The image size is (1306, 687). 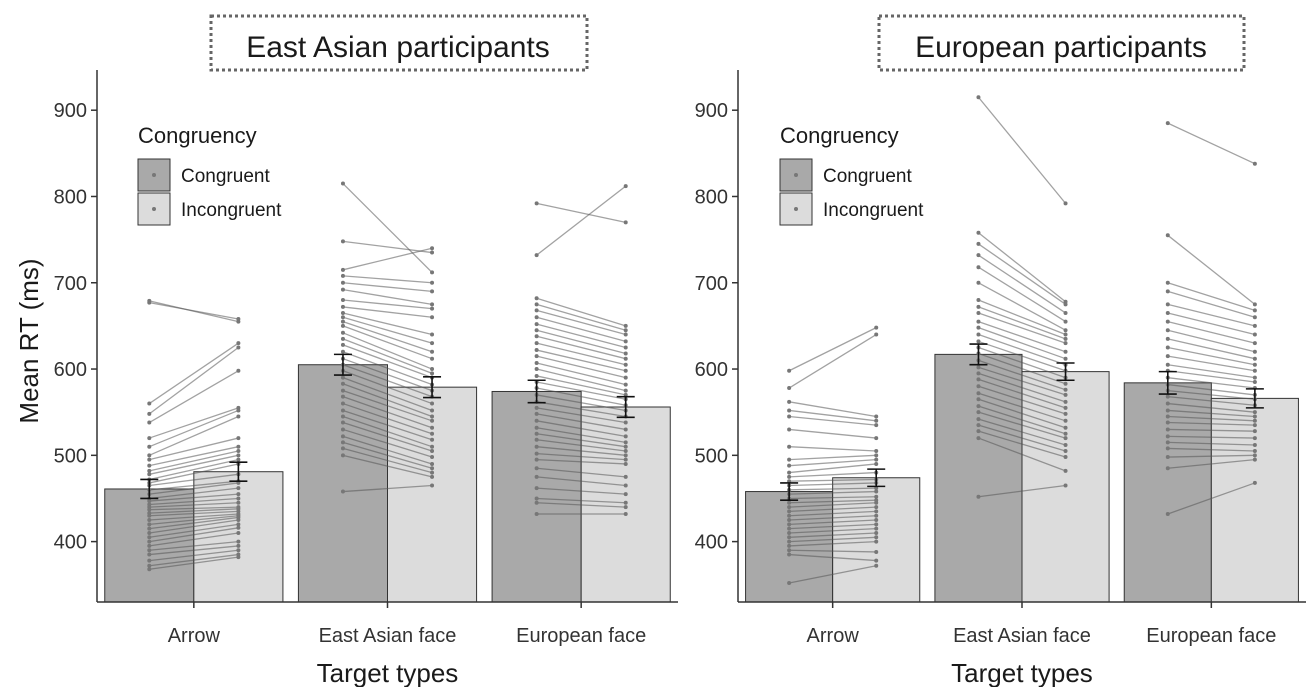 What do you see at coordinates (154, 209) in the screenshot?
I see `legend-point` at bounding box center [154, 209].